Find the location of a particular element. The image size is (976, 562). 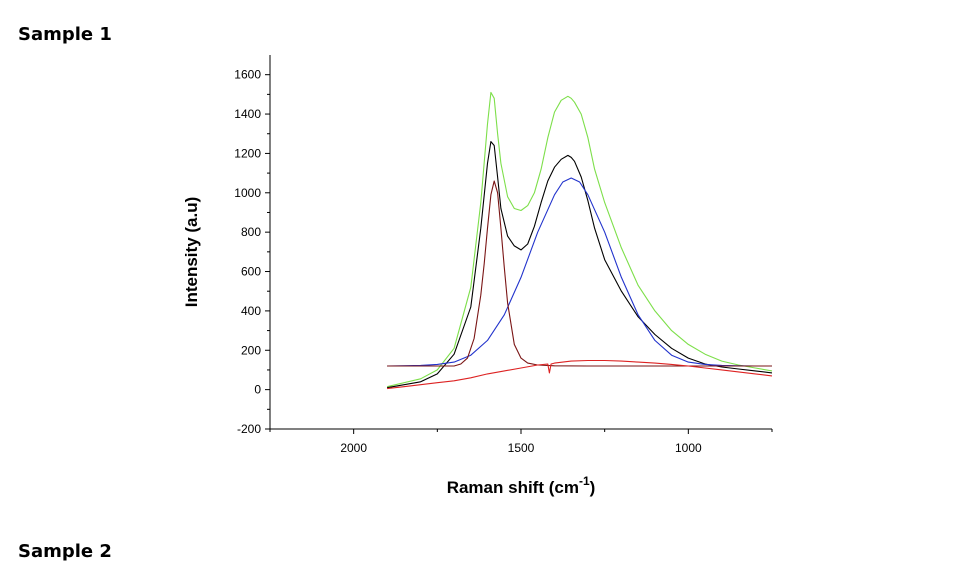

x-axis-label-main: Raman shift (cm is located at coordinates (513, 487).